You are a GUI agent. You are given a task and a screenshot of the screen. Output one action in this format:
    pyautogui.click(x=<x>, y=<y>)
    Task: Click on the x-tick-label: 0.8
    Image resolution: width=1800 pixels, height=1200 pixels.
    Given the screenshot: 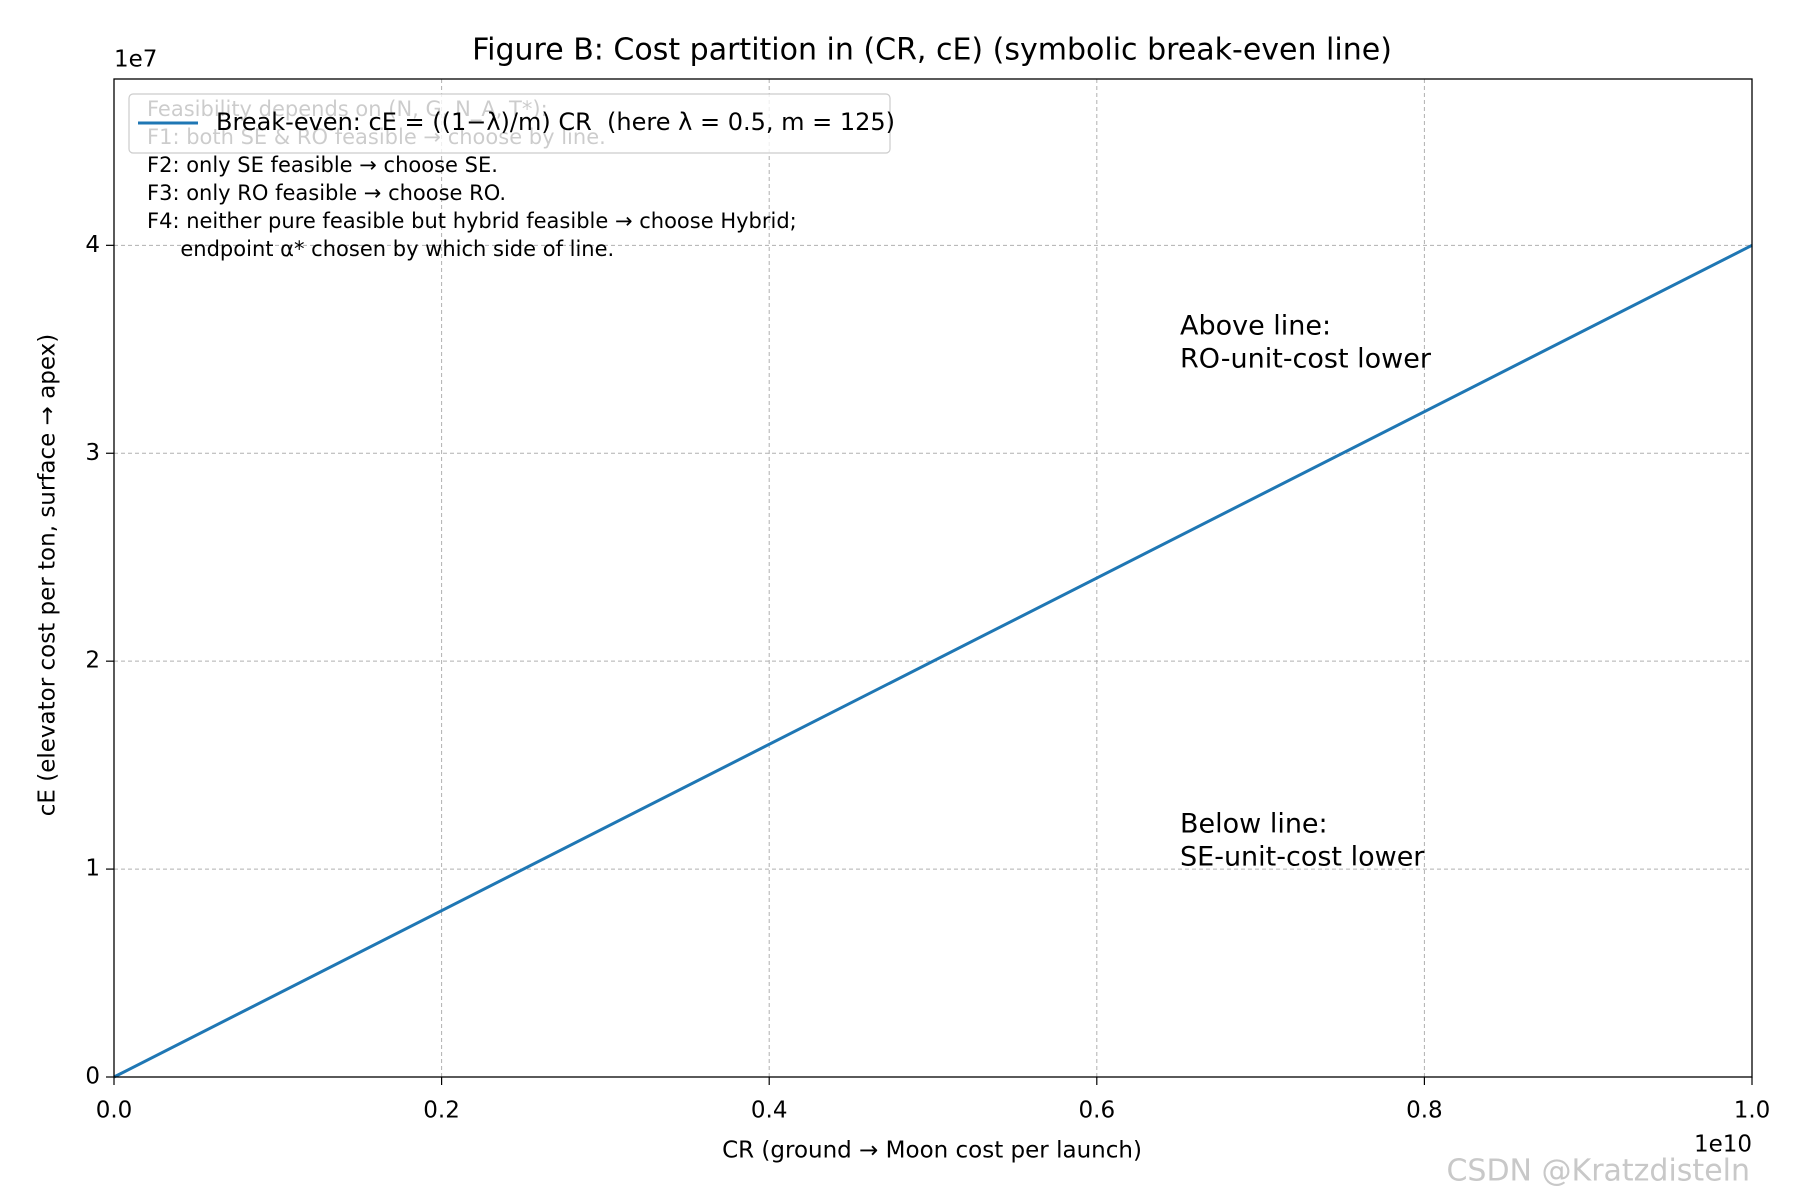 What is the action you would take?
    pyautogui.click(x=1424, y=1111)
    